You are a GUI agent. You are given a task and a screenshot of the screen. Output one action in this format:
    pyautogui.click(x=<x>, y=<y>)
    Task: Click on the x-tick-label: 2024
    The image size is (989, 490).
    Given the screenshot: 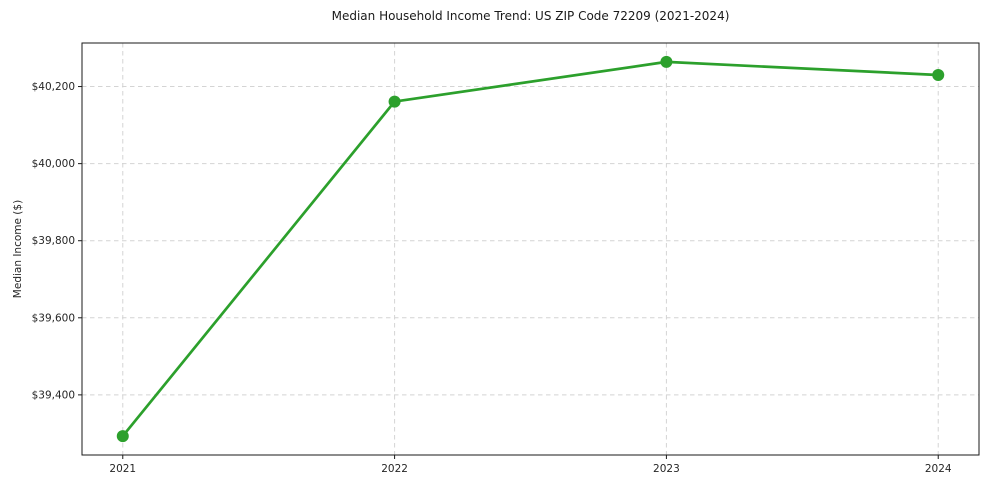 What is the action you would take?
    pyautogui.click(x=938, y=469)
    